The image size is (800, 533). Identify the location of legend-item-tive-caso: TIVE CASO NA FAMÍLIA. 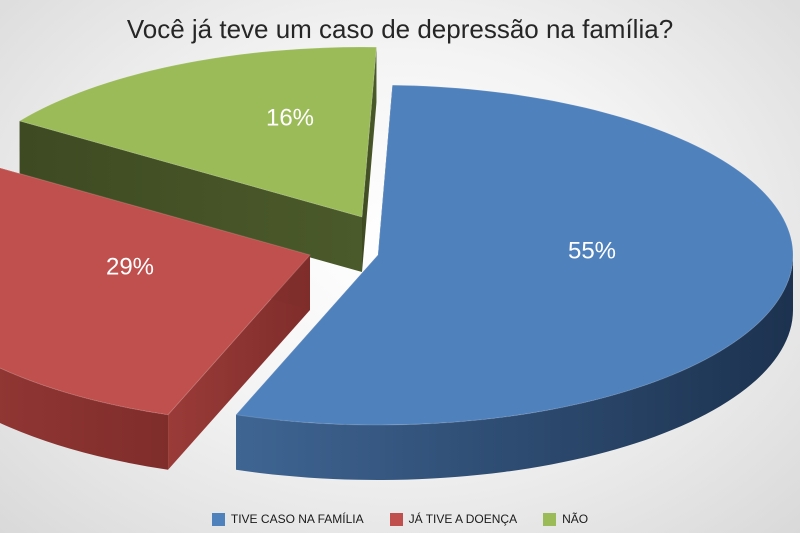
(287, 519).